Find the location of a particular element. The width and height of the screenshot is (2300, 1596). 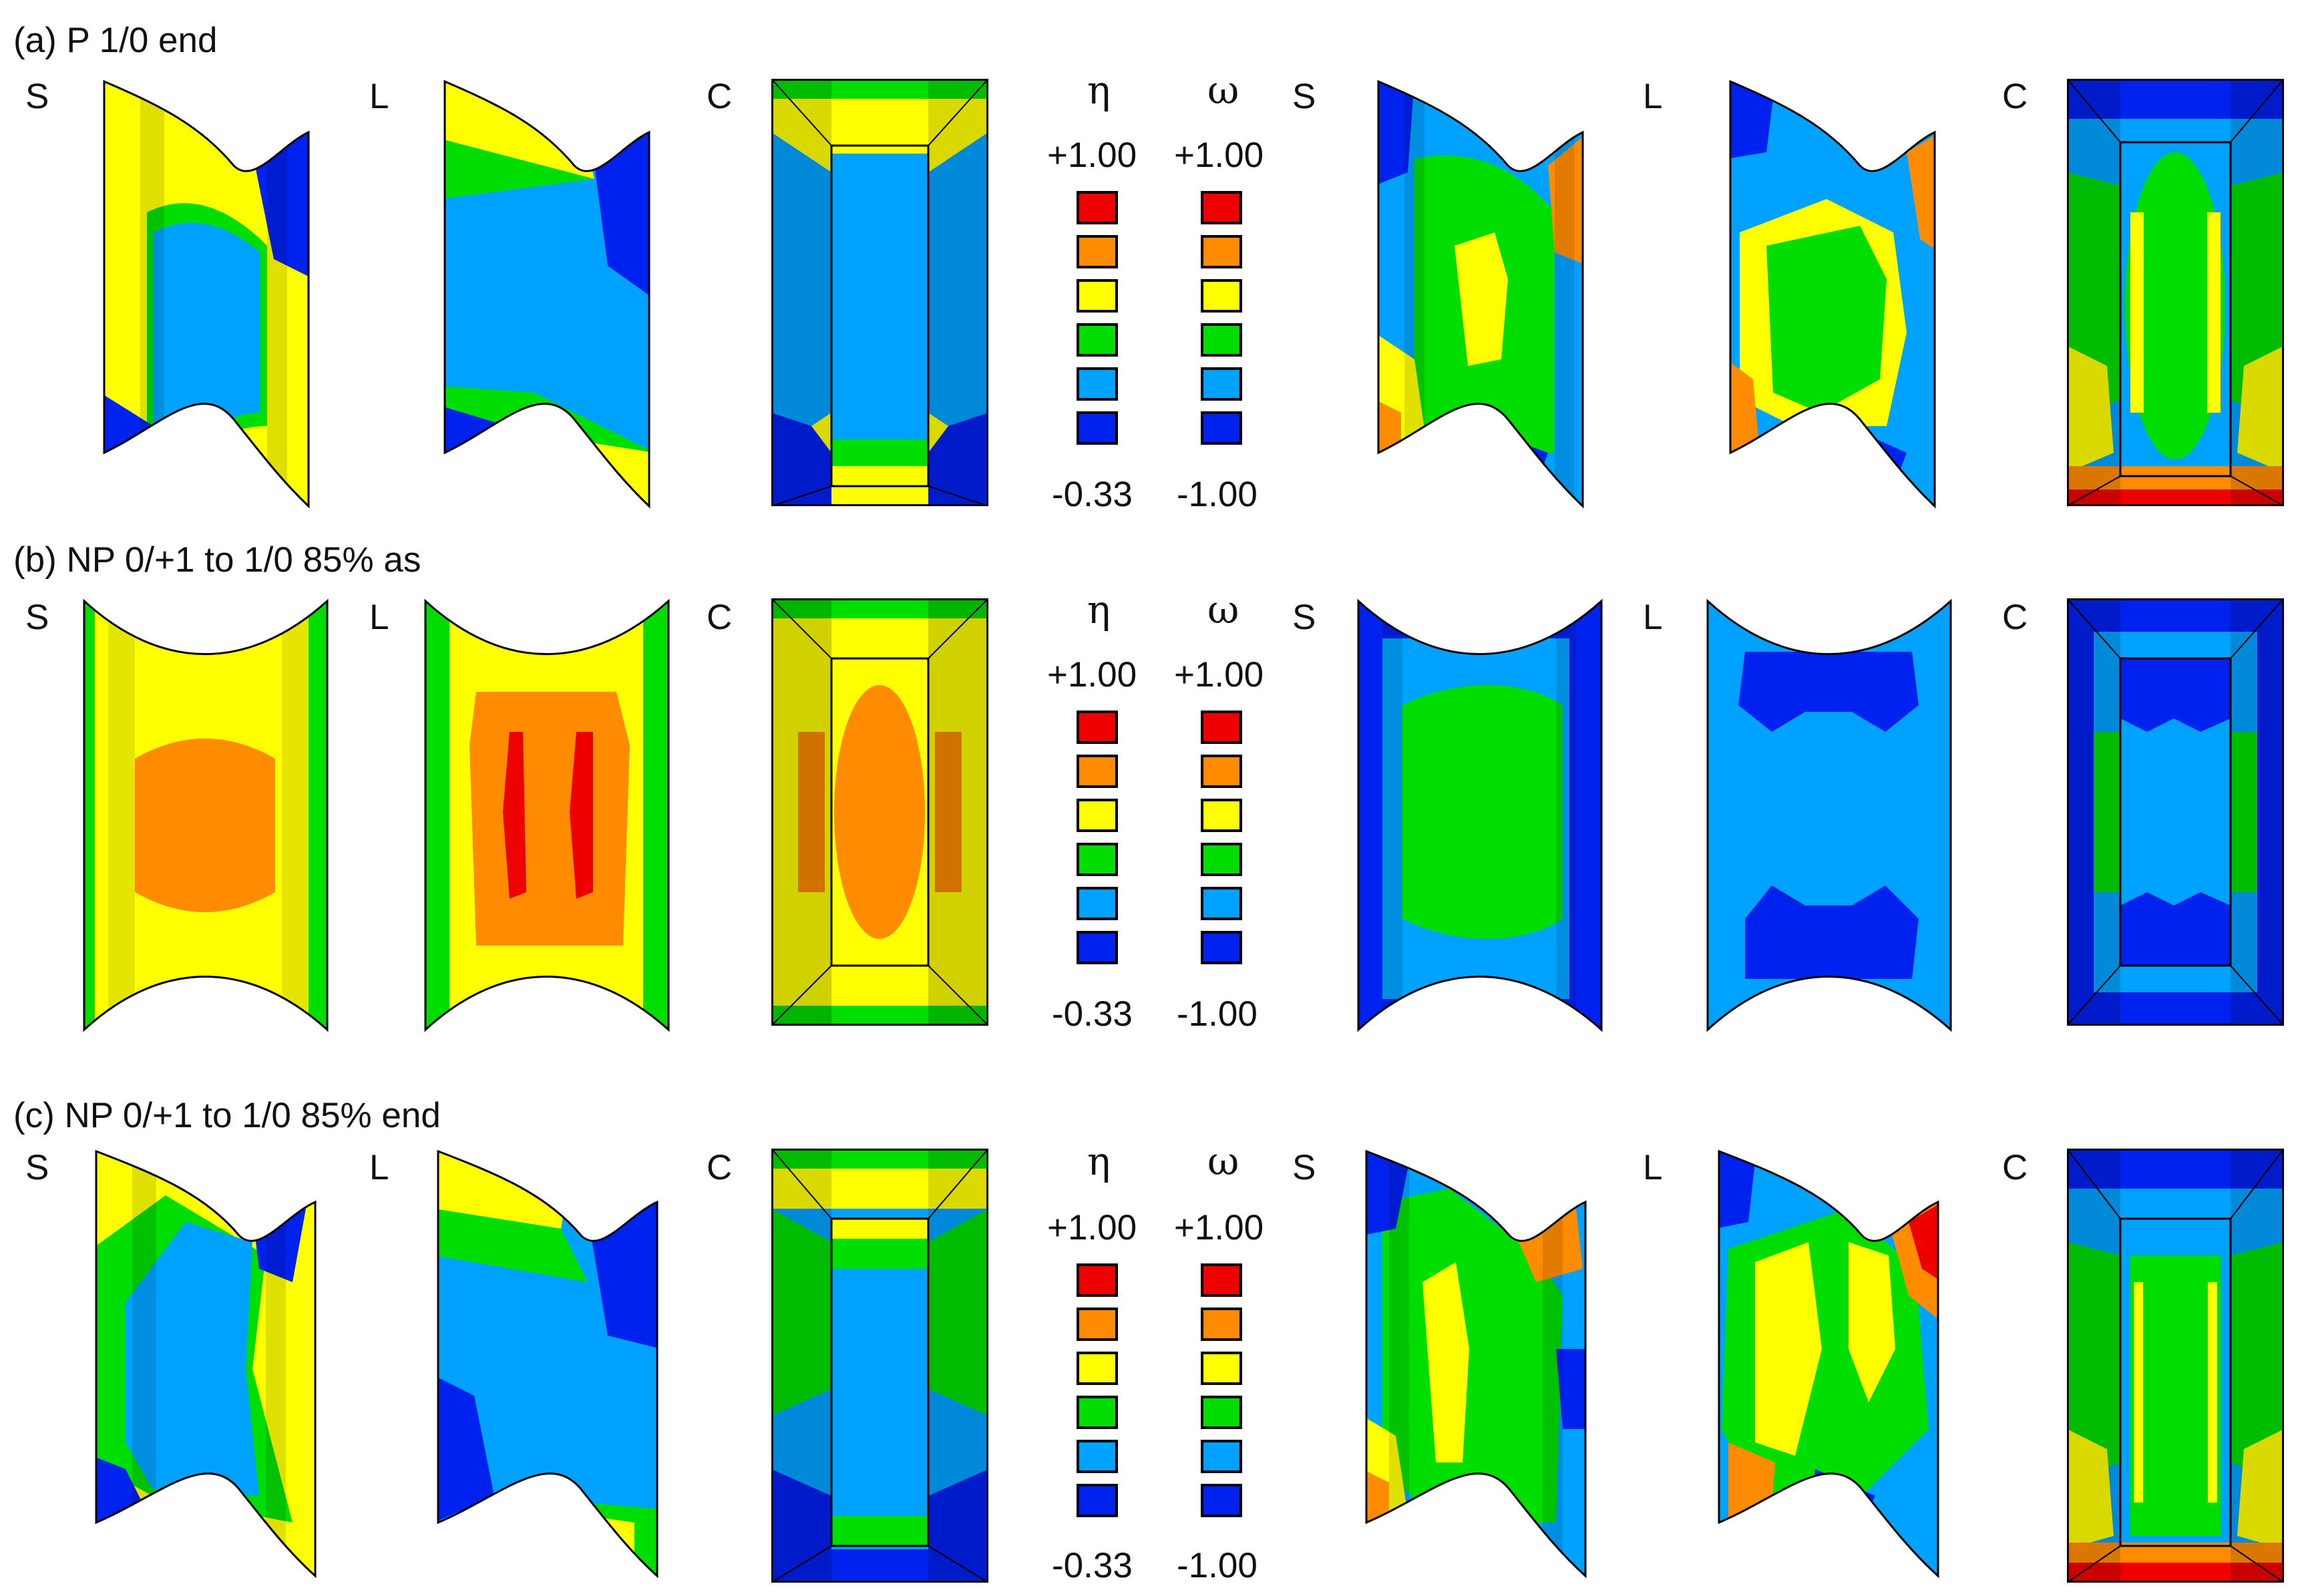

row-c-eta-max: +1.00 is located at coordinates (1092, 1227).